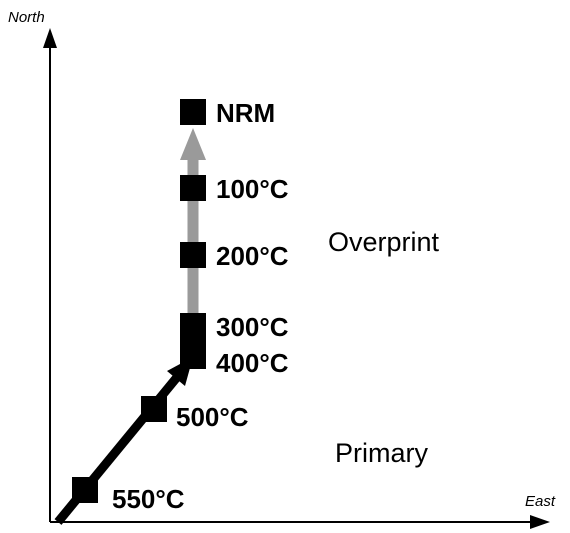 The width and height of the screenshot is (570, 533). What do you see at coordinates (50, 38) in the screenshot?
I see `north-axis-arrowhead` at bounding box center [50, 38].